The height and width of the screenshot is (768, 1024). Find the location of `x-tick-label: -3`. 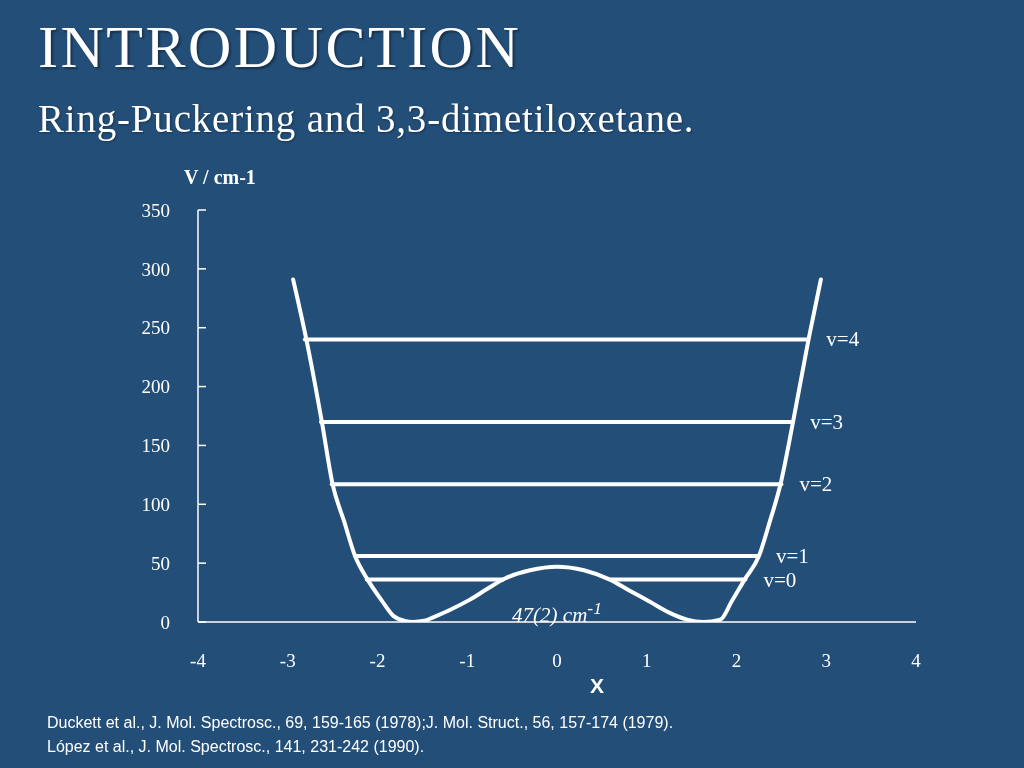

x-tick-label: -3 is located at coordinates (287, 661).